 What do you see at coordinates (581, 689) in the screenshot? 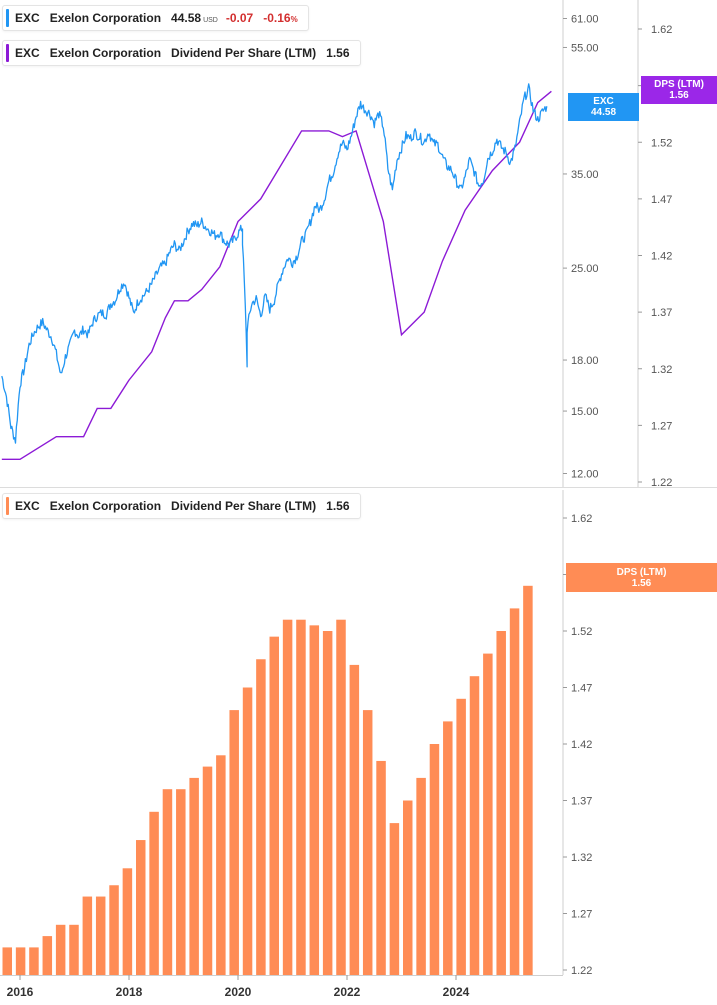
I see `dps-bottom-axis-tick-label: 1.47` at bounding box center [581, 689].